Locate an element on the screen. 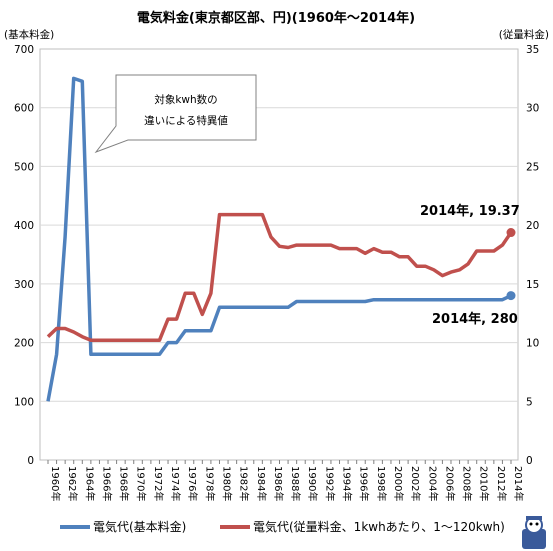  x-tick-label: 2006年 is located at coordinates (449, 483).